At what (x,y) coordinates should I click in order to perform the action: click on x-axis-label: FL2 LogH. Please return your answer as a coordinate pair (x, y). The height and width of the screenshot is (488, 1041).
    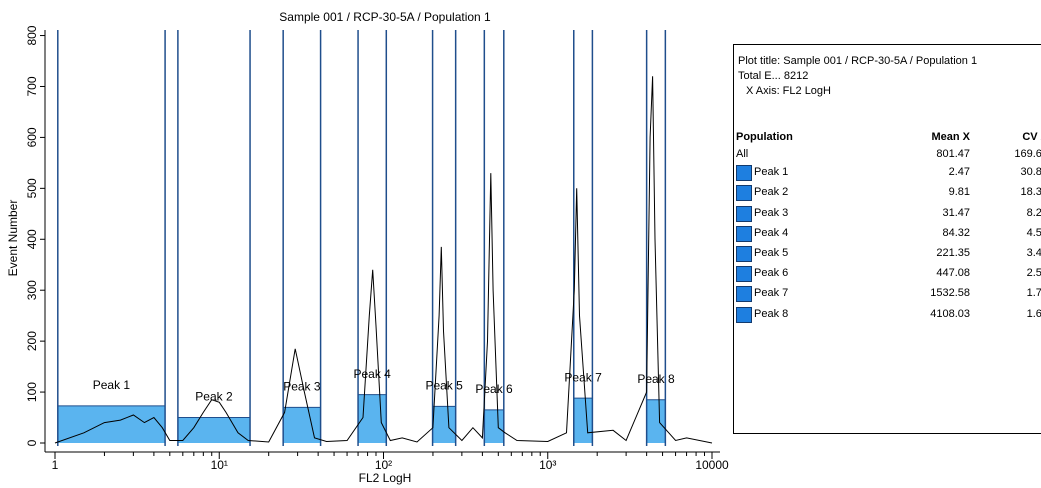
    Looking at the image, I should click on (385, 478).